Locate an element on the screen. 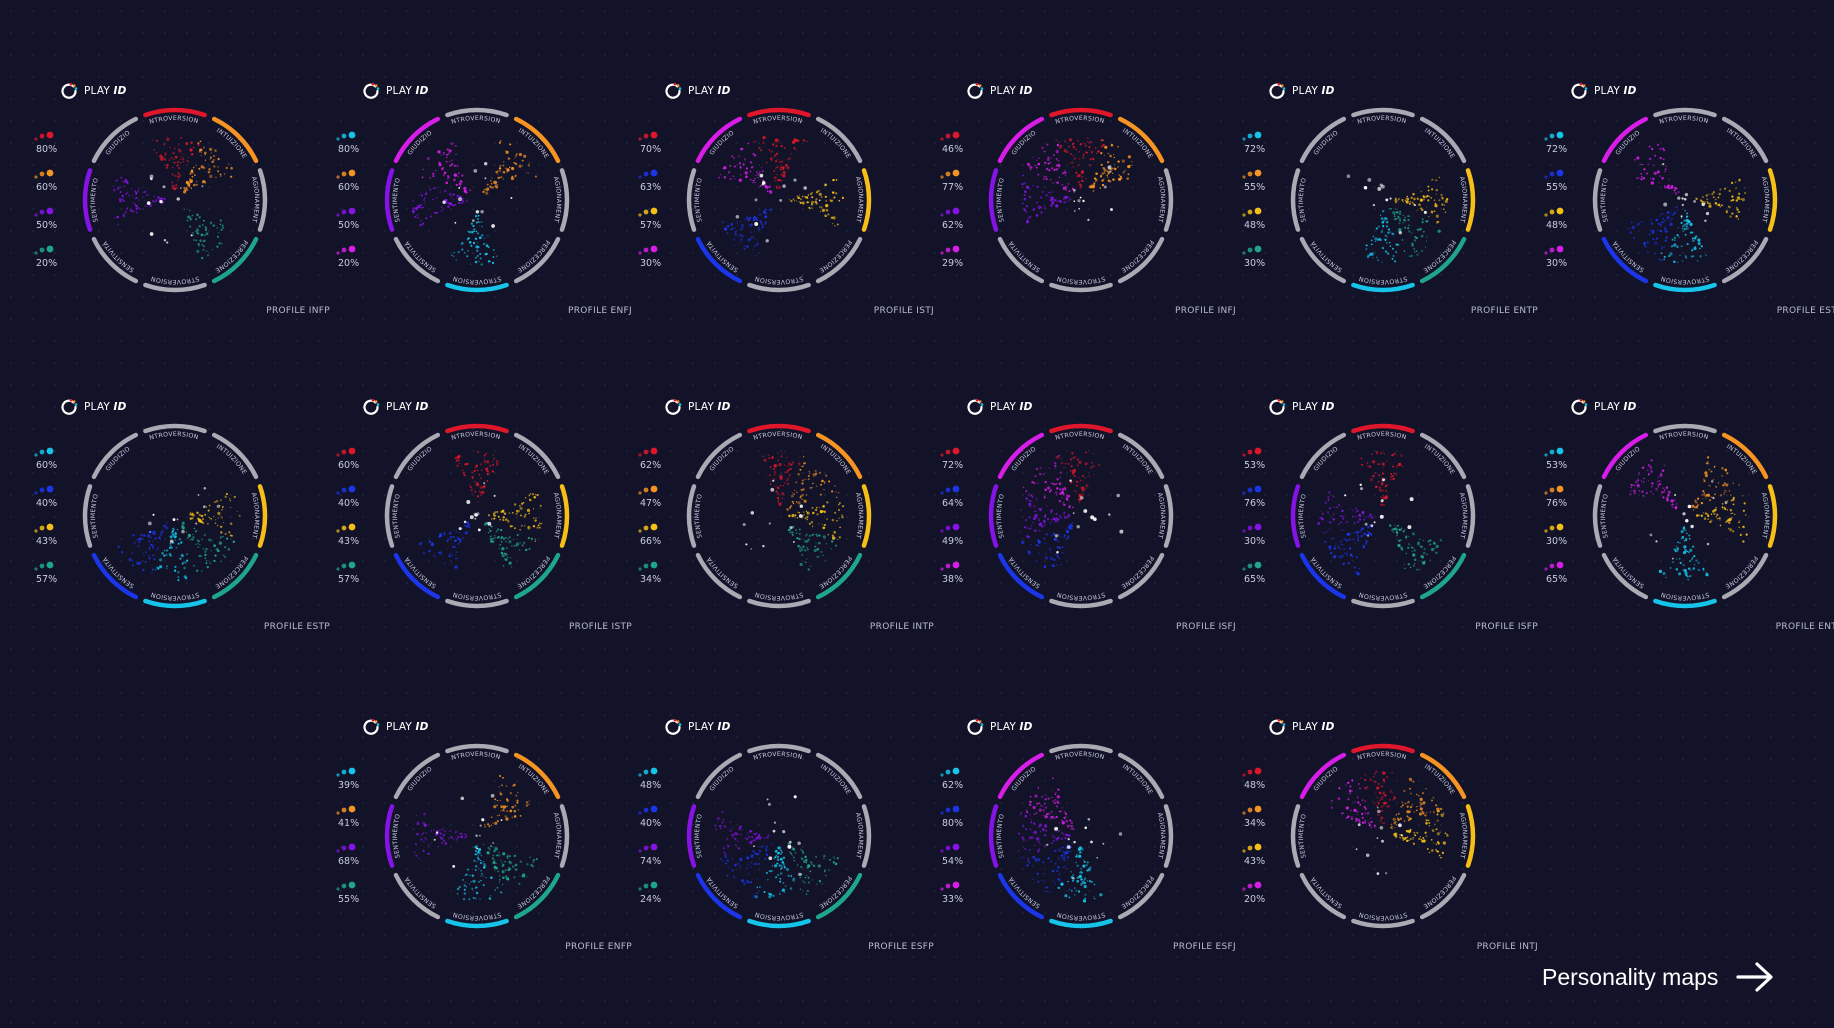 Image resolution: width=1834 pixels, height=1028 pixels. legend-value: 48% is located at coordinates (1557, 225).